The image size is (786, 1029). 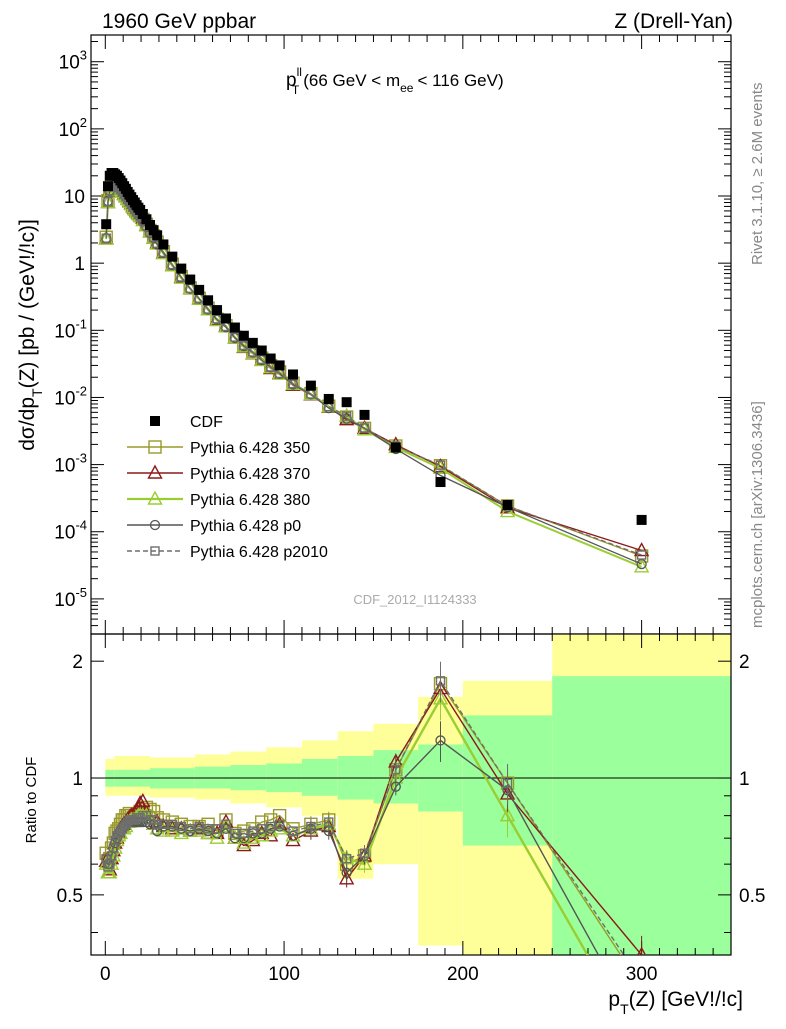 I want to click on main-ytick-label: 10⁻³, so click(x=70, y=464).